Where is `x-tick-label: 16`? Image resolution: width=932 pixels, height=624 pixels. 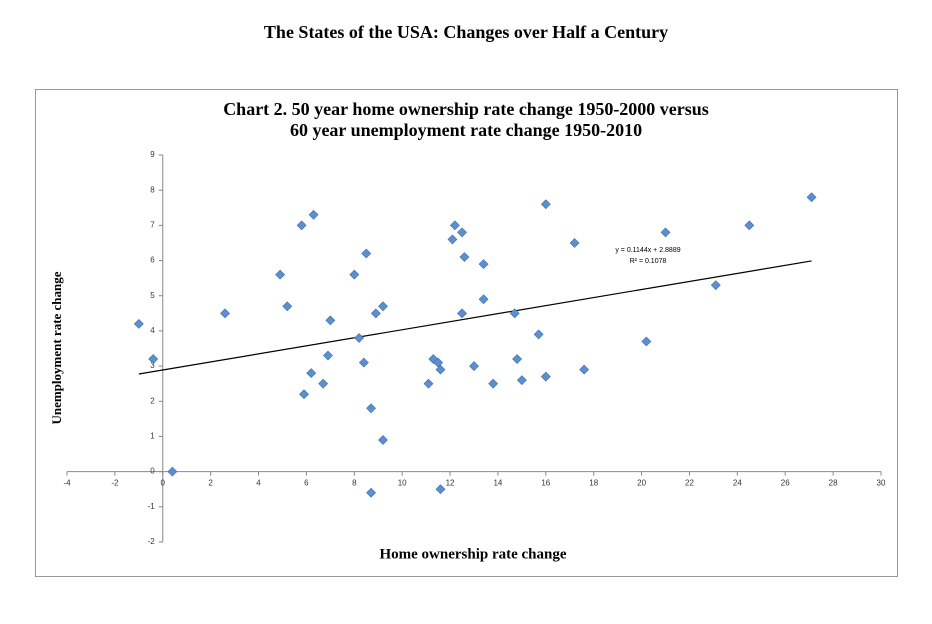 x-tick-label: 16 is located at coordinates (545, 483).